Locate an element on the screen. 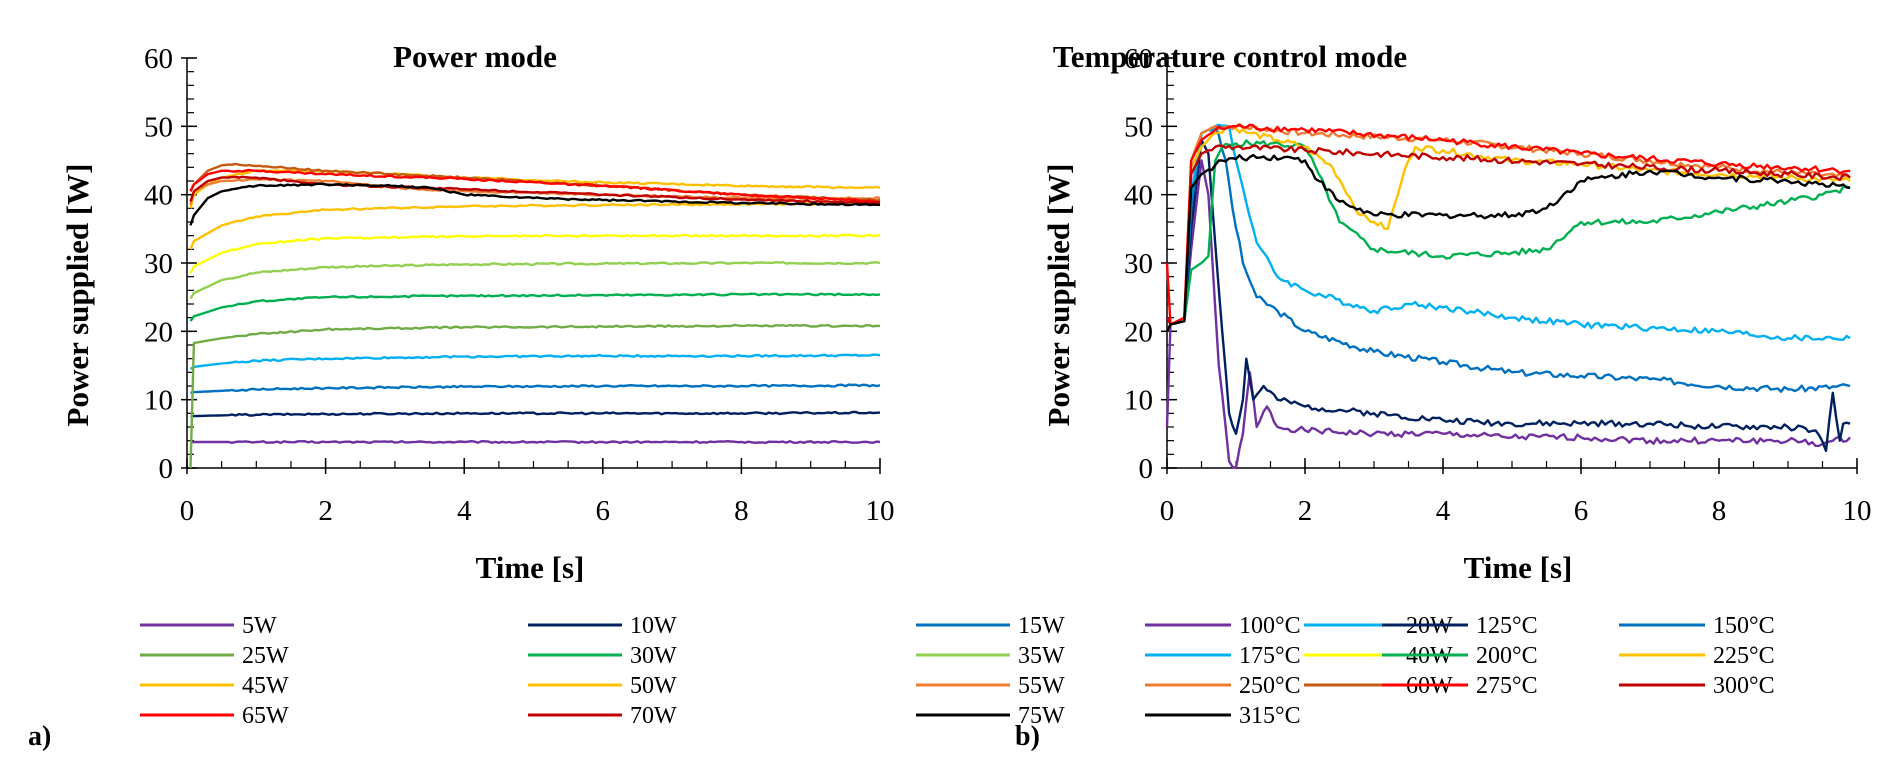 This screenshot has height=780, width=1902. panel-b-y-tick-label: 50 is located at coordinates (1138, 127).